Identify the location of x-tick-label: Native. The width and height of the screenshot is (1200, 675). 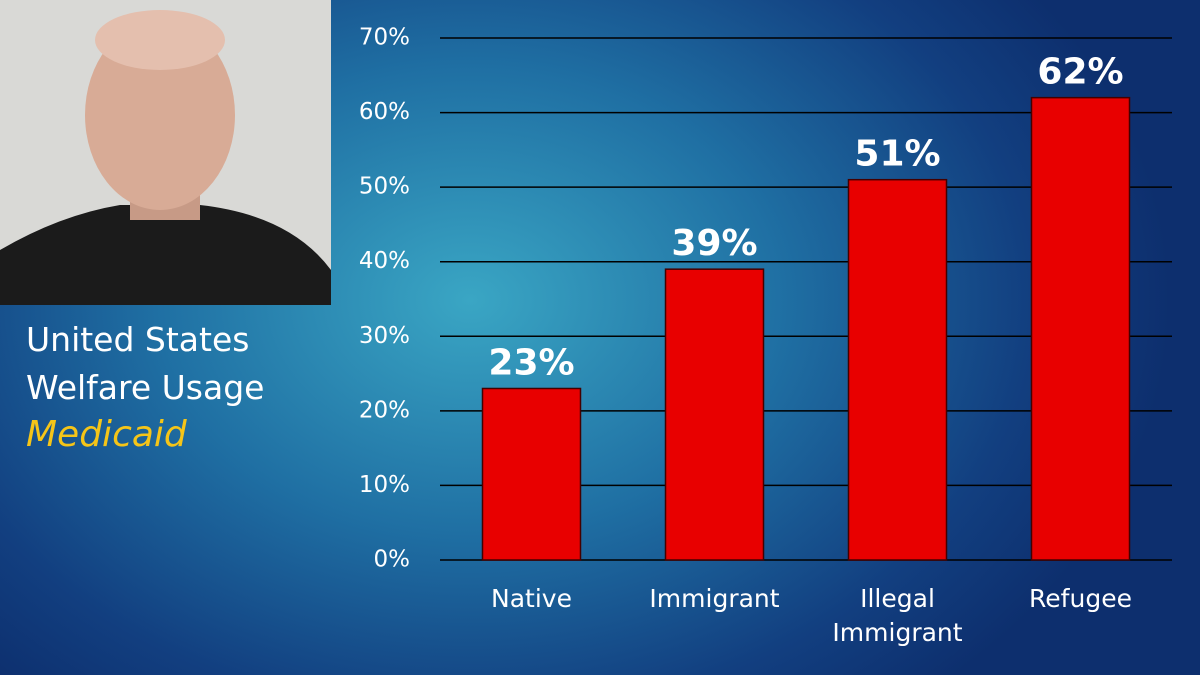
(531, 598).